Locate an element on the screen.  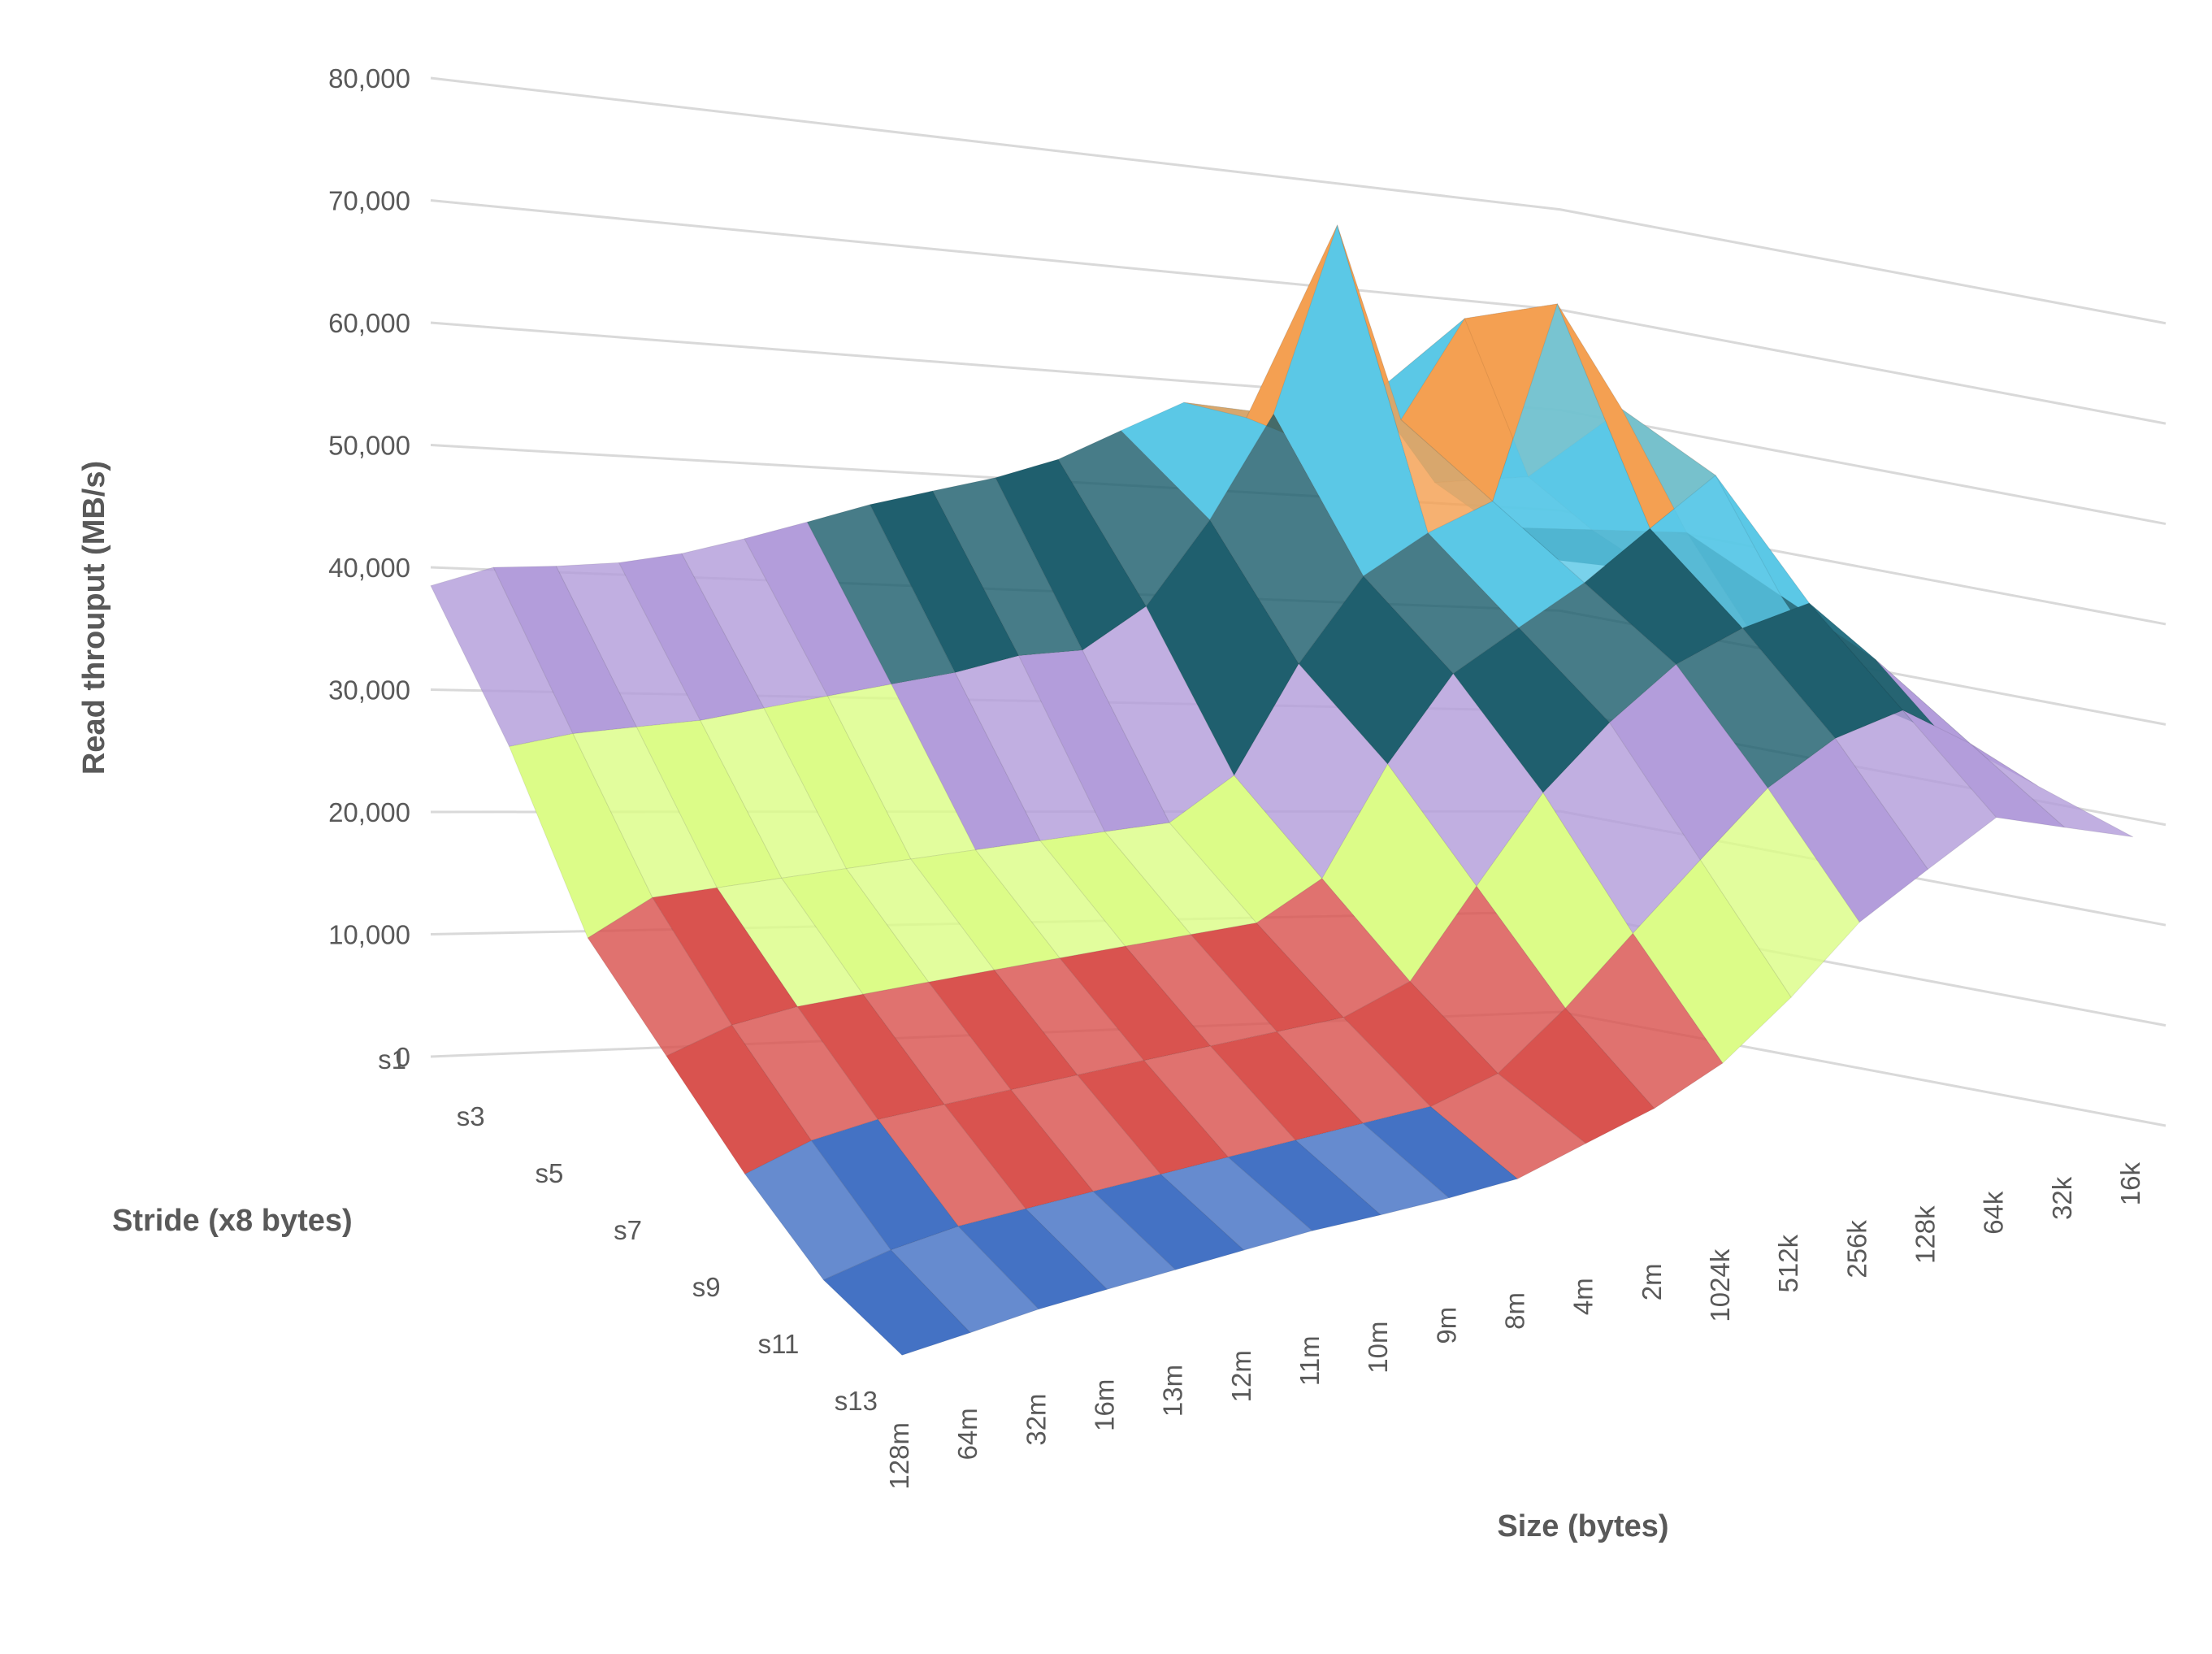
z-tick-label: 80,000 is located at coordinates (369, 78).